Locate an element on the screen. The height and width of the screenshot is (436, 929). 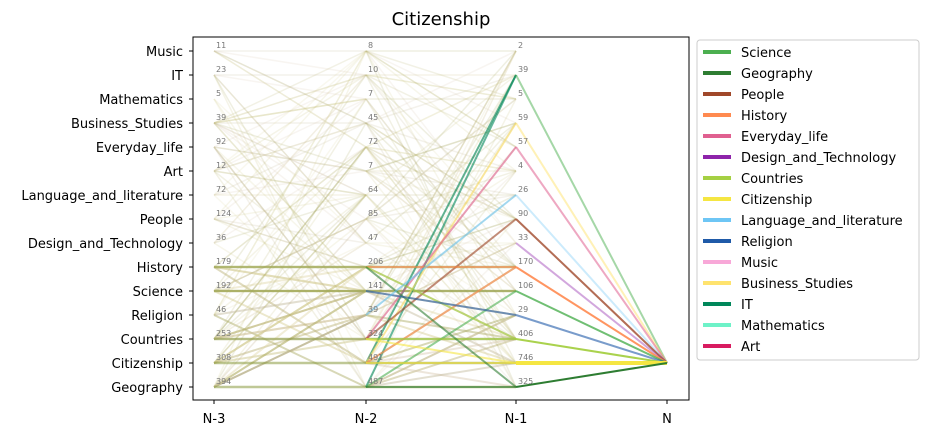
legend-label: Science is located at coordinates (766, 53).